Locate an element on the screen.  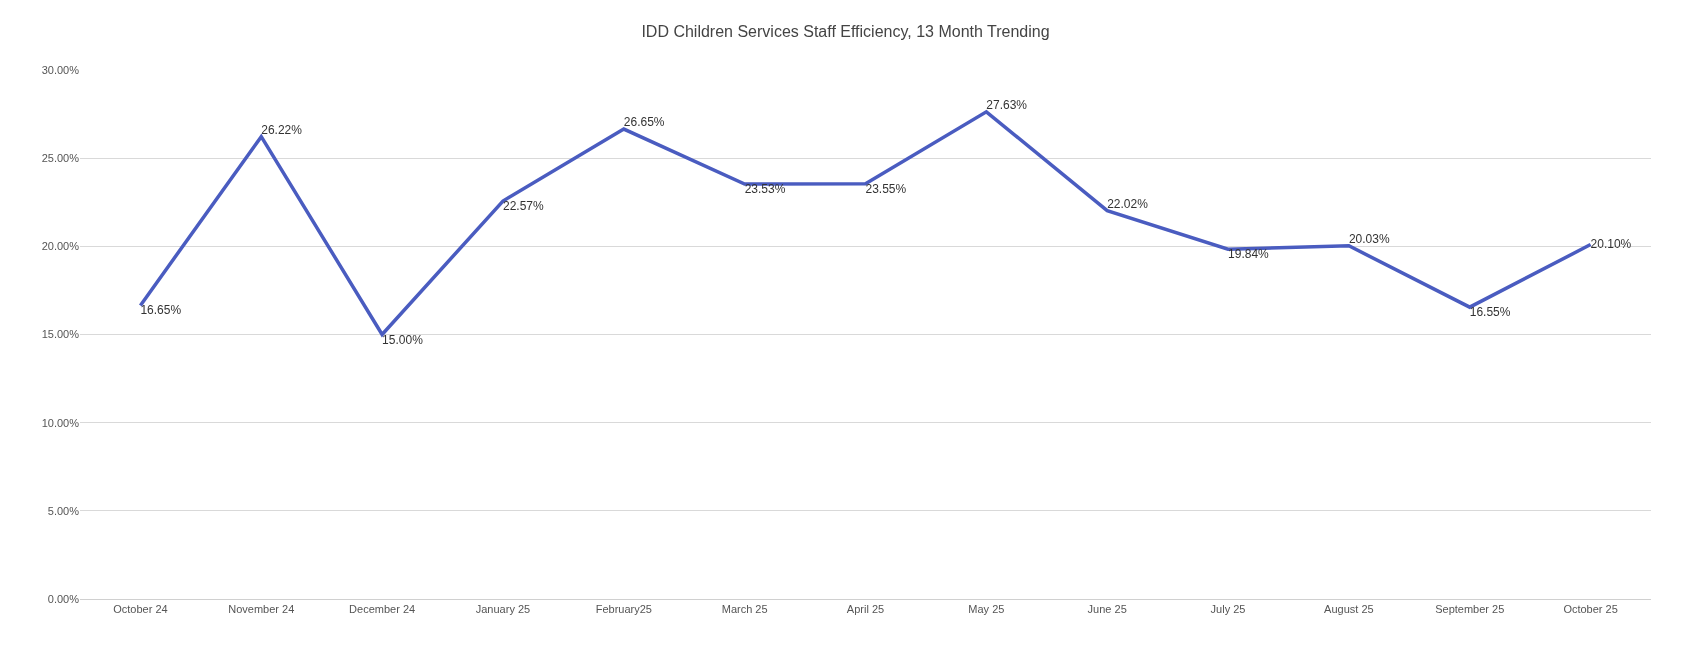
y-tick-label: 10.00% is located at coordinates (60, 422).